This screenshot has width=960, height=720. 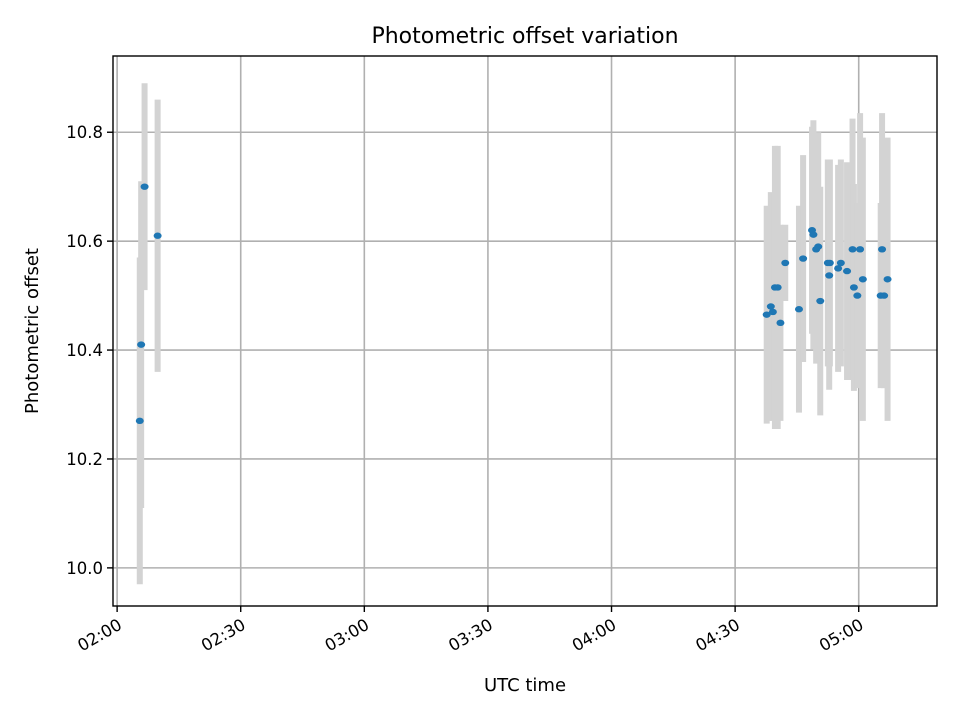 I want to click on y-axis-label: Photometric offset, so click(x=32, y=331).